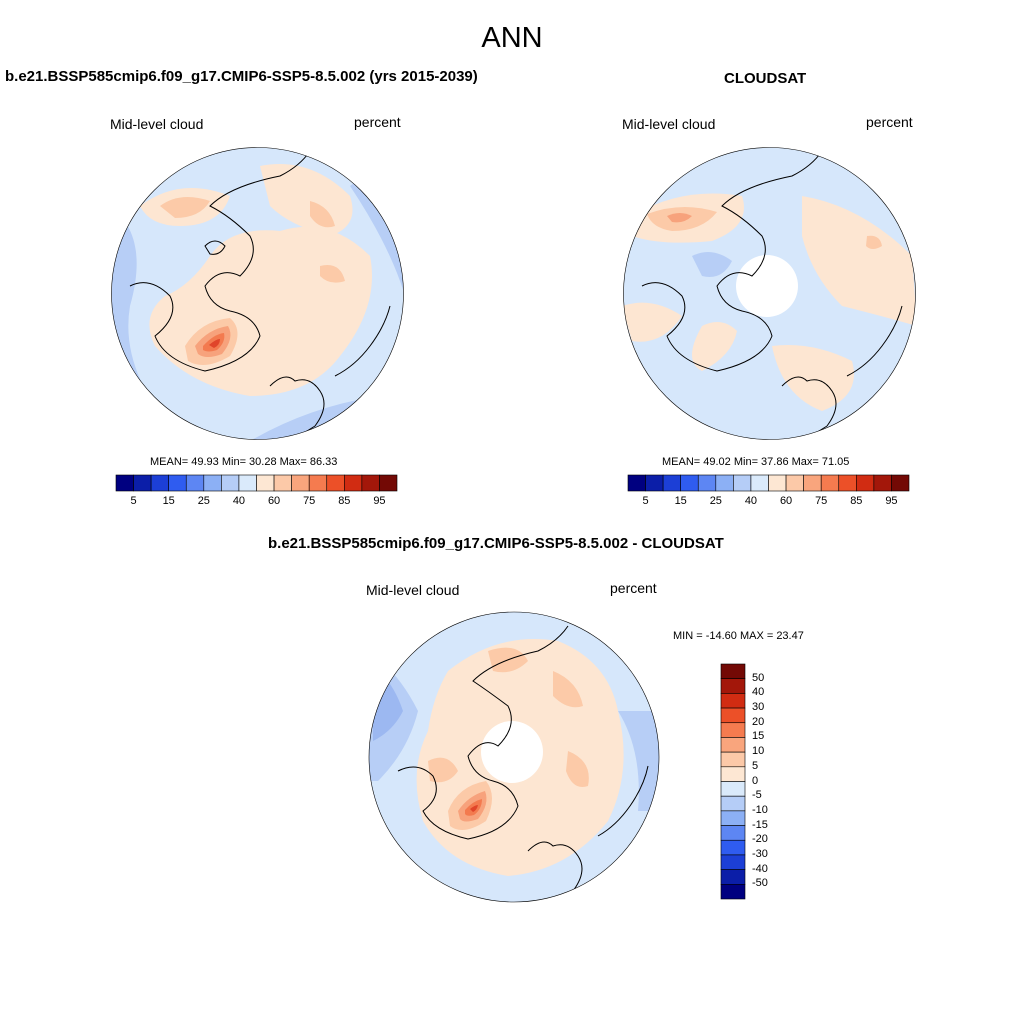  What do you see at coordinates (512, 38) in the screenshot?
I see `figure-title: ANN` at bounding box center [512, 38].